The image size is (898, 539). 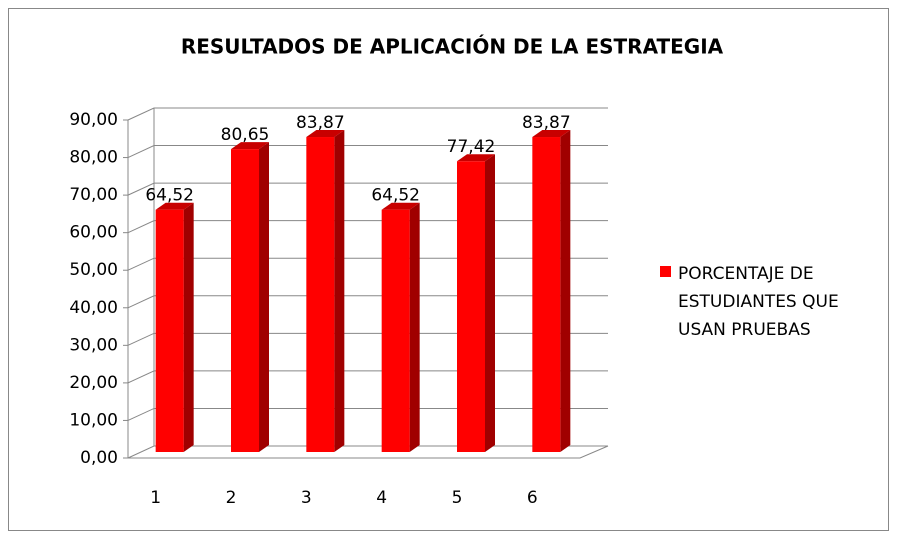 I want to click on y-tick-label: 20,00, so click(x=93, y=383).